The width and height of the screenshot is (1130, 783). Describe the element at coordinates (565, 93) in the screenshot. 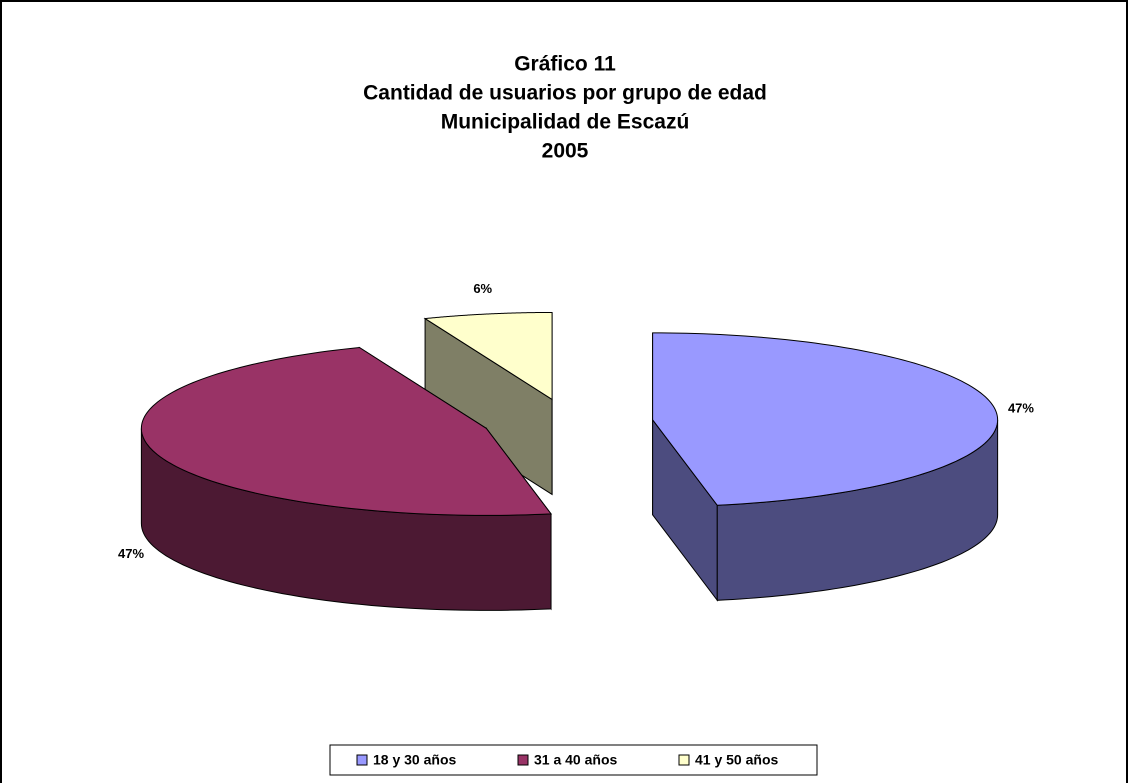

I see `chart-title: Cantidad de usuarios por grupo de edad` at that location.